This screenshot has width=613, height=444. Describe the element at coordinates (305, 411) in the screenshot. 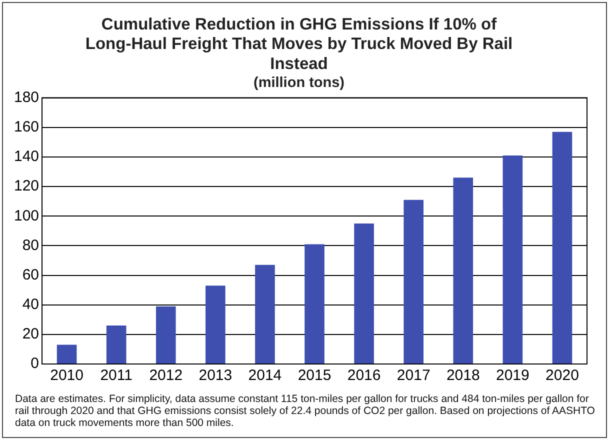

I see `text: Data are estimates. For simplicity, data assume constant 115 ton-miles per gallon for trucks and 484 ton-miles per gallon for rail through 2020 and that GHG emissions consist solely of 22.4 pounds of CO2 per gallon. Based on projections of AASHTO data on truck movements more than 500 miles.` at that location.